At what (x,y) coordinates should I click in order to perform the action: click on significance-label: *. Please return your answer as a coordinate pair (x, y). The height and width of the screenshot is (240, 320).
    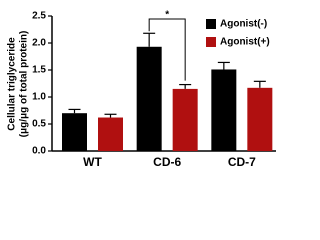
    Looking at the image, I should click on (167, 15).